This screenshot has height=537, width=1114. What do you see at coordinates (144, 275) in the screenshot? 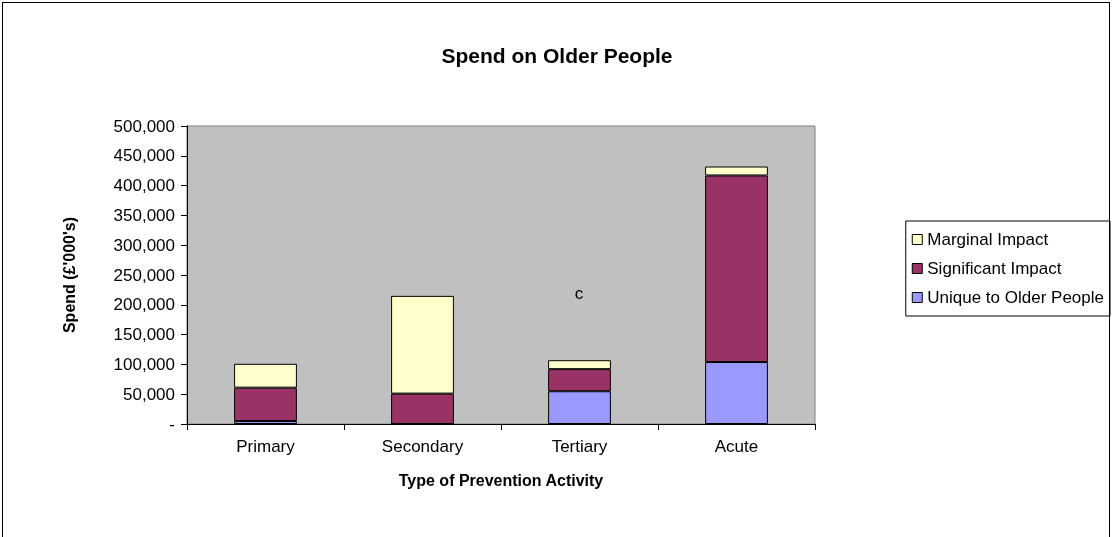
I see `y-tick-label: 250,000` at bounding box center [144, 275].